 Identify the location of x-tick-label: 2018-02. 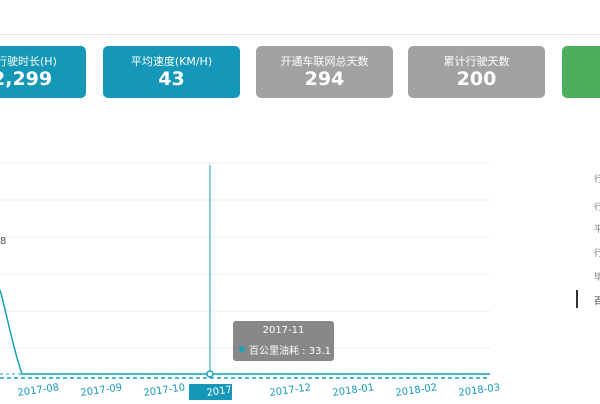
(416, 390).